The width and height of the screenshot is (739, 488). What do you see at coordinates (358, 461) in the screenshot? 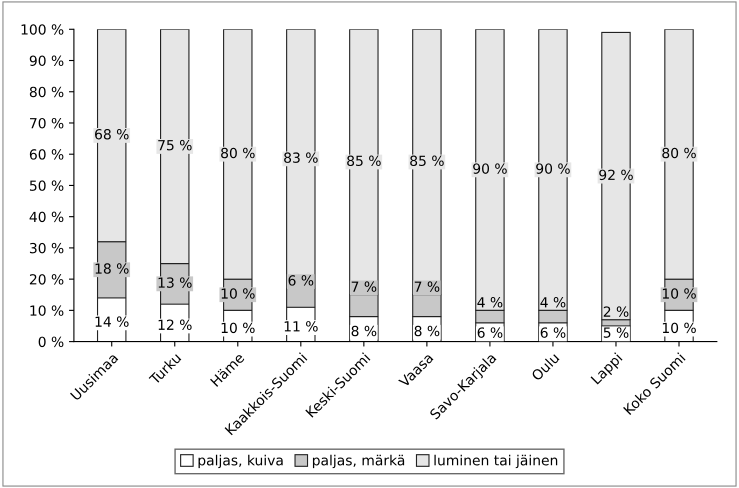
I see `legend-label: paljas, märkä` at bounding box center [358, 461].